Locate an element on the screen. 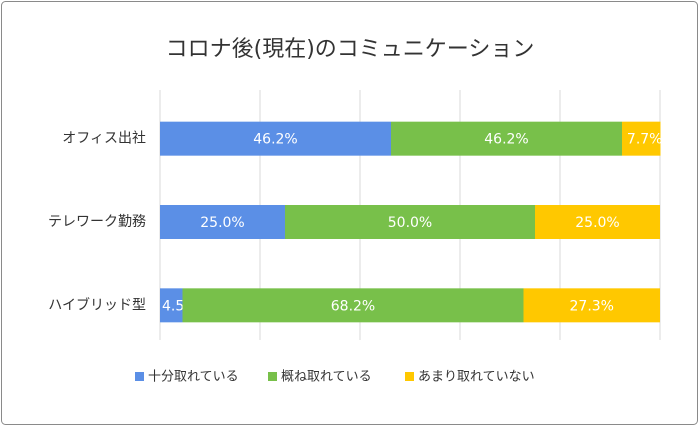 The width and height of the screenshot is (700, 427). y-tick-label: ハイブリッド型 is located at coordinates (97, 304).